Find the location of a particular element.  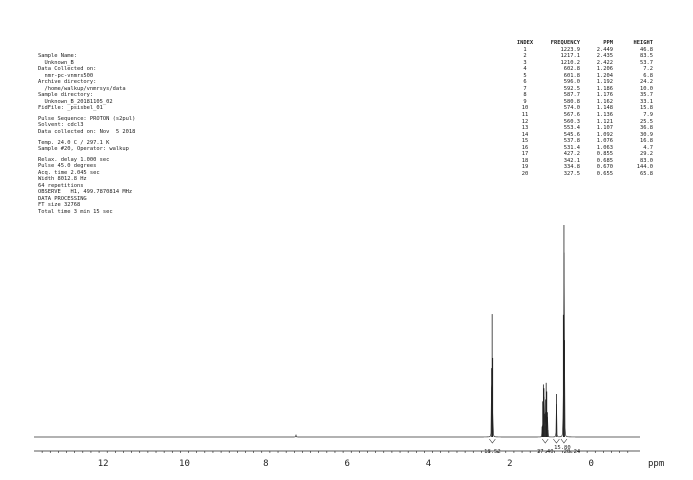

table-row: 8 587.7 1.176 35.7 is located at coordinates (582, 95).